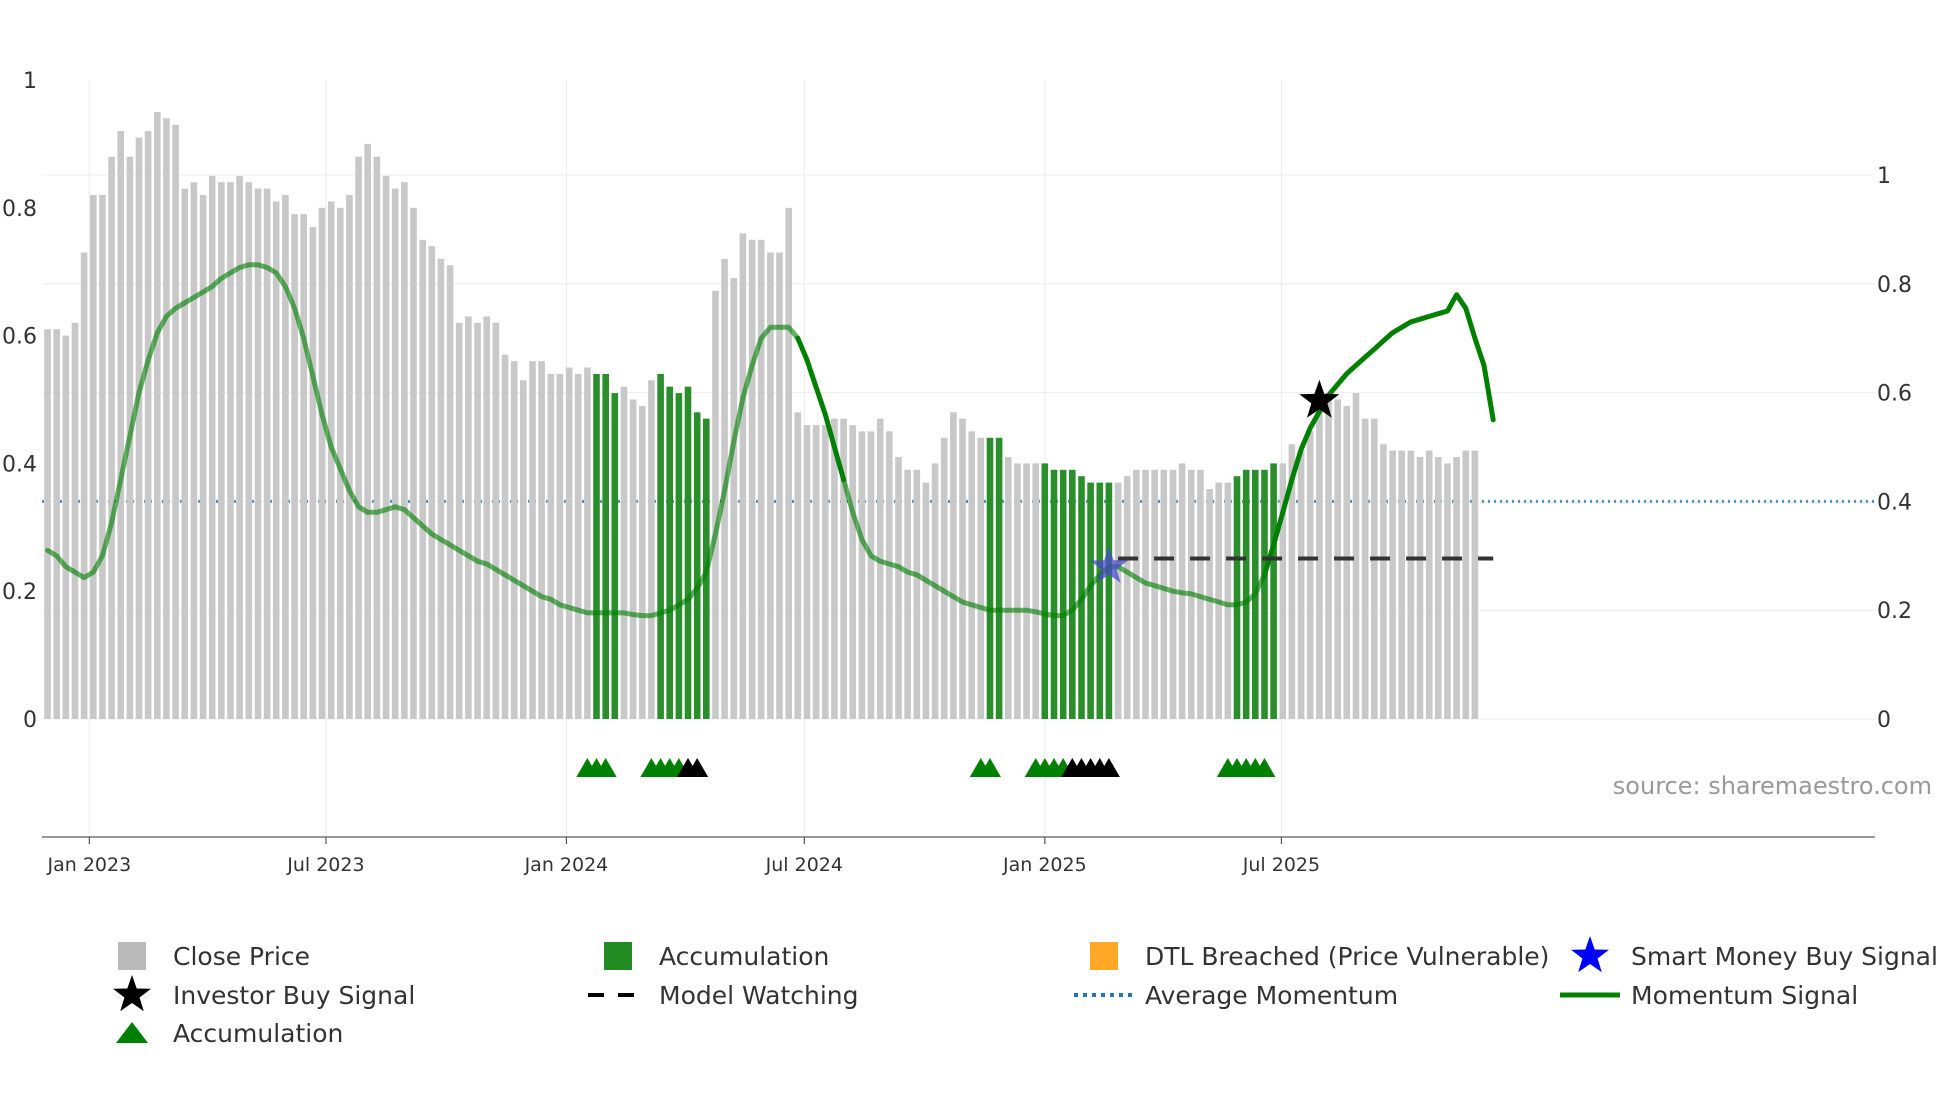 The image size is (1960, 1102). I want to click on accumulation-marker, so click(1264, 767).